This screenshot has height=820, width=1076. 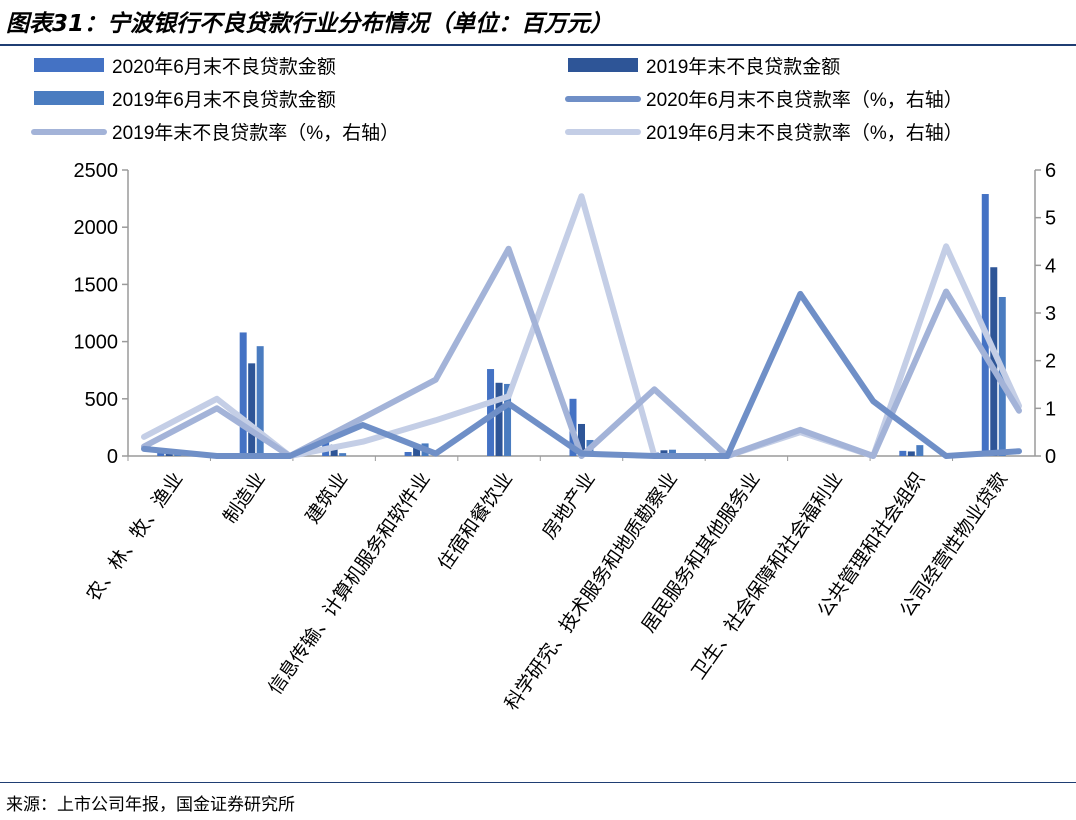 I want to click on legend-label: 2020年6月末不良贷款金额, so click(x=224, y=67).